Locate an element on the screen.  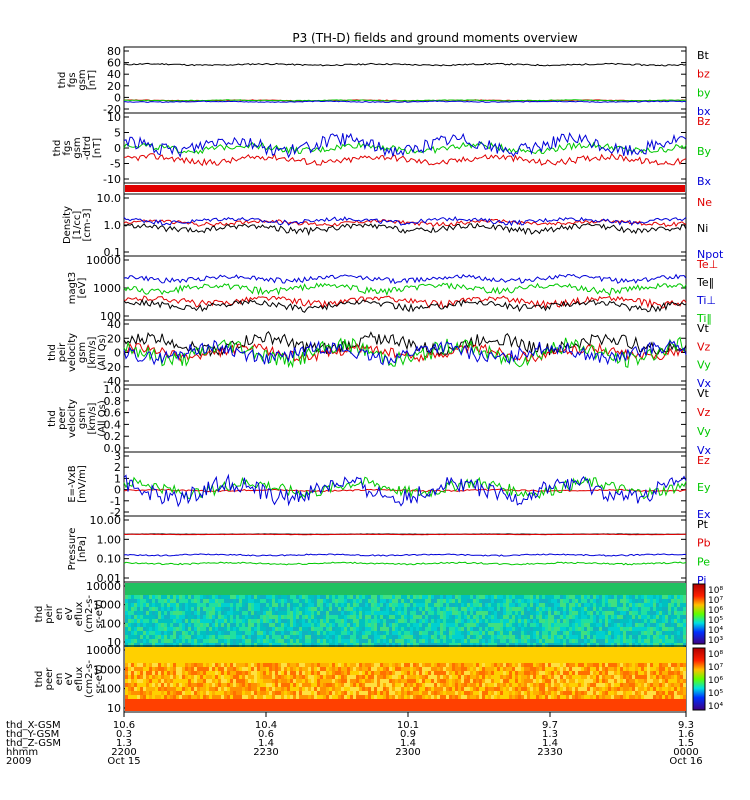
panel-ylabel: eV is located at coordinates (69, 678).